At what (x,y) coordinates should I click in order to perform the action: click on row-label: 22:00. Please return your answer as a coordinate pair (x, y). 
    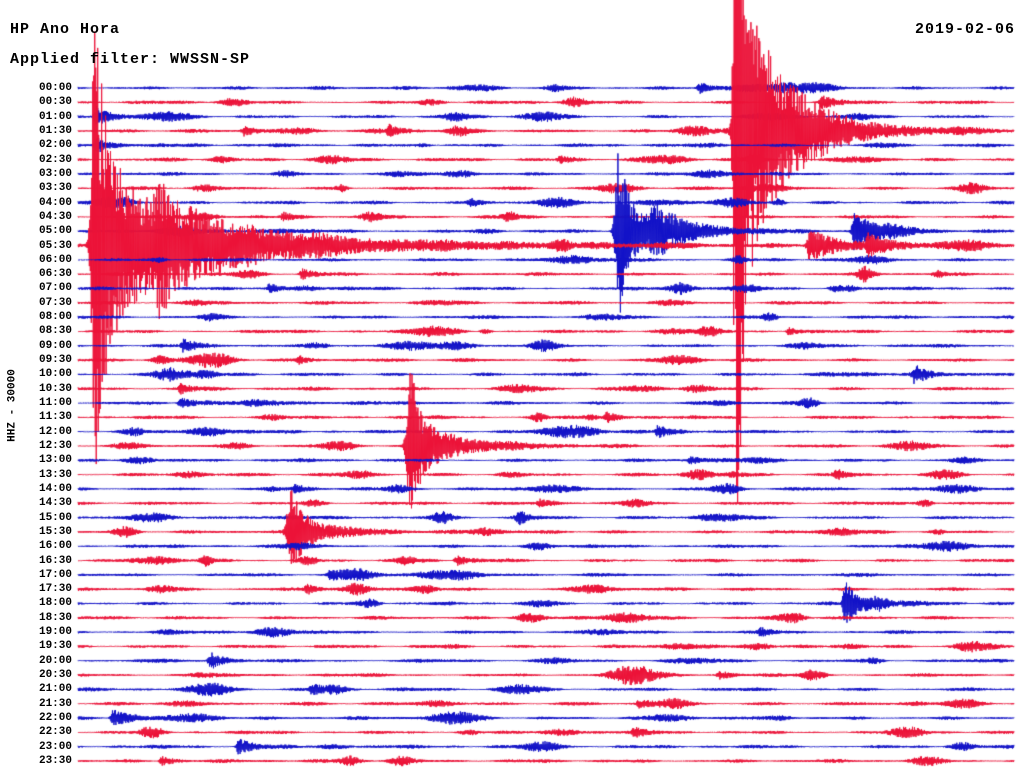
    Looking at the image, I should click on (55, 718).